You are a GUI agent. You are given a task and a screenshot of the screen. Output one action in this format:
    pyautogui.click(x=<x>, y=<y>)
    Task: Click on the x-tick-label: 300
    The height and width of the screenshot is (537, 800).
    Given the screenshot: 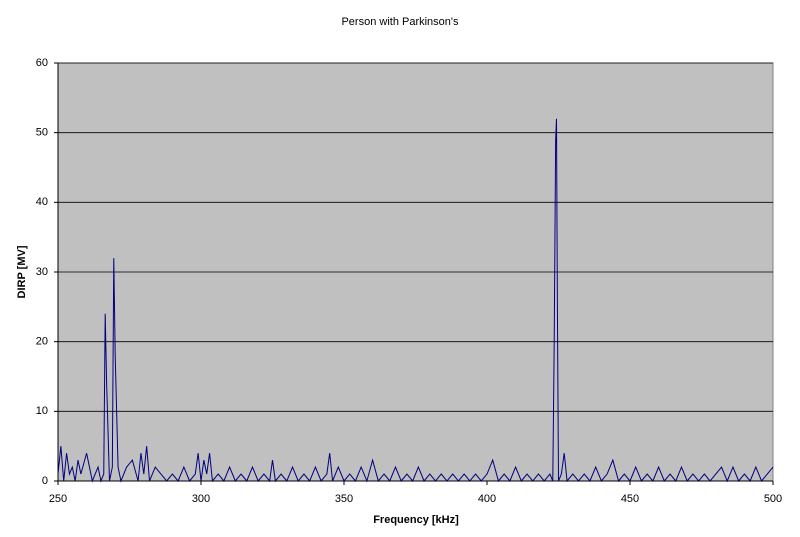 What is the action you would take?
    pyautogui.click(x=201, y=499)
    